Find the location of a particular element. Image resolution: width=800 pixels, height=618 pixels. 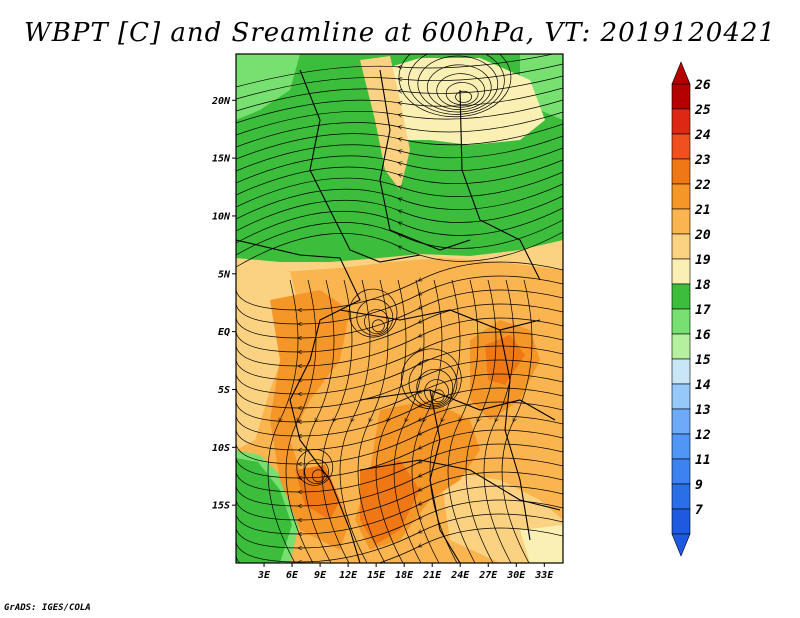

x-tick-label: 6E is located at coordinates (292, 575).